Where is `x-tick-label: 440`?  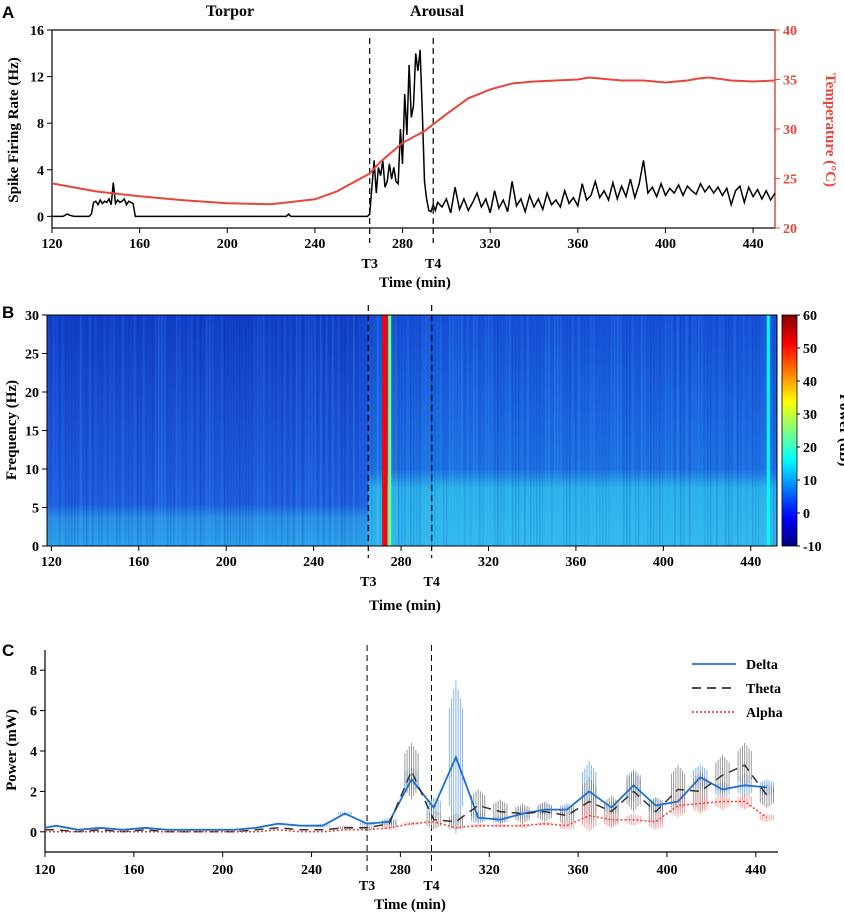
x-tick-label: 440 is located at coordinates (753, 244).